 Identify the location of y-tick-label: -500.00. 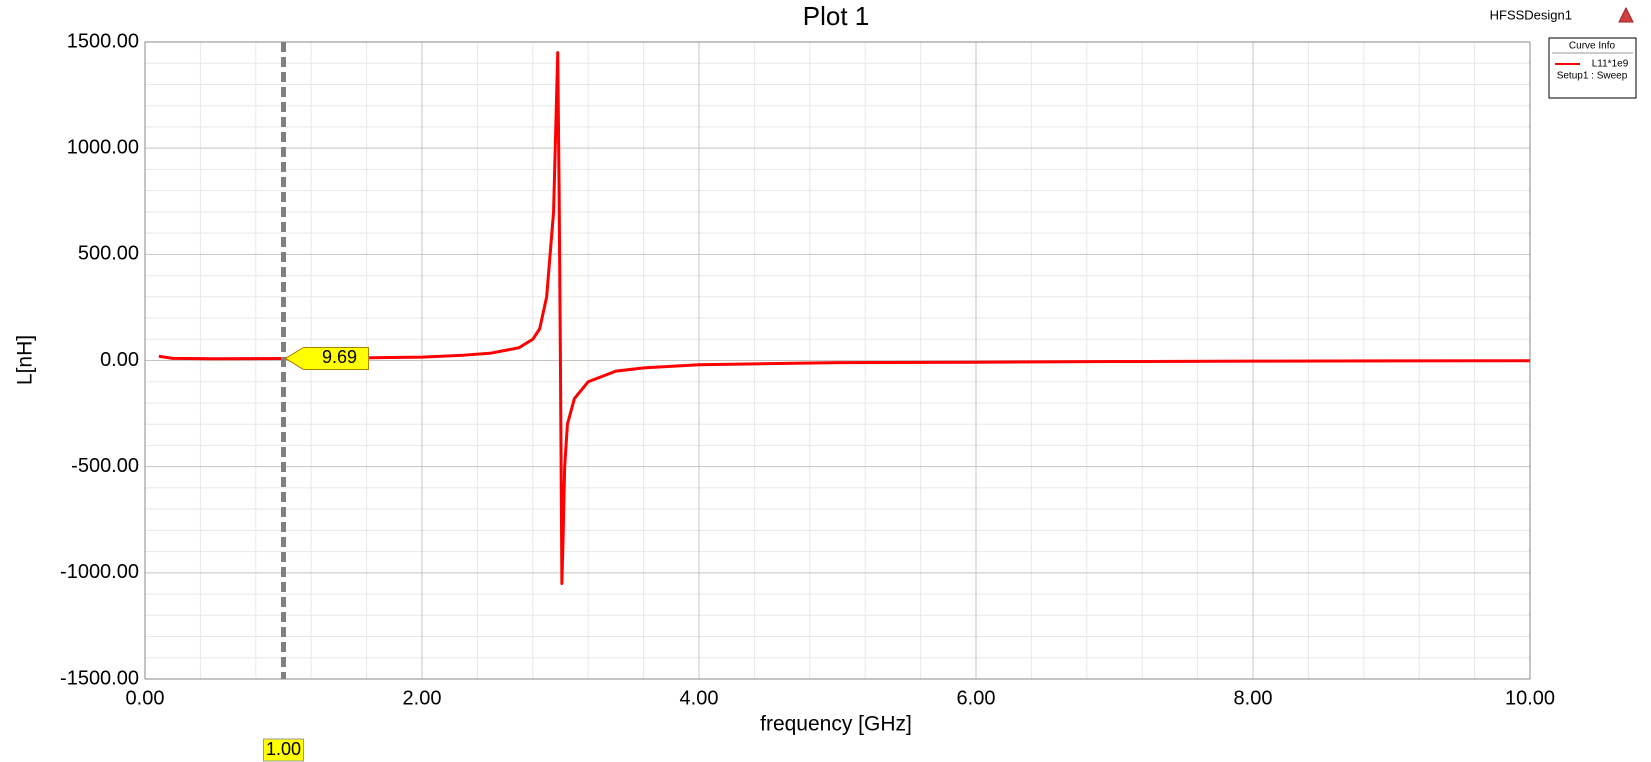
(105, 466).